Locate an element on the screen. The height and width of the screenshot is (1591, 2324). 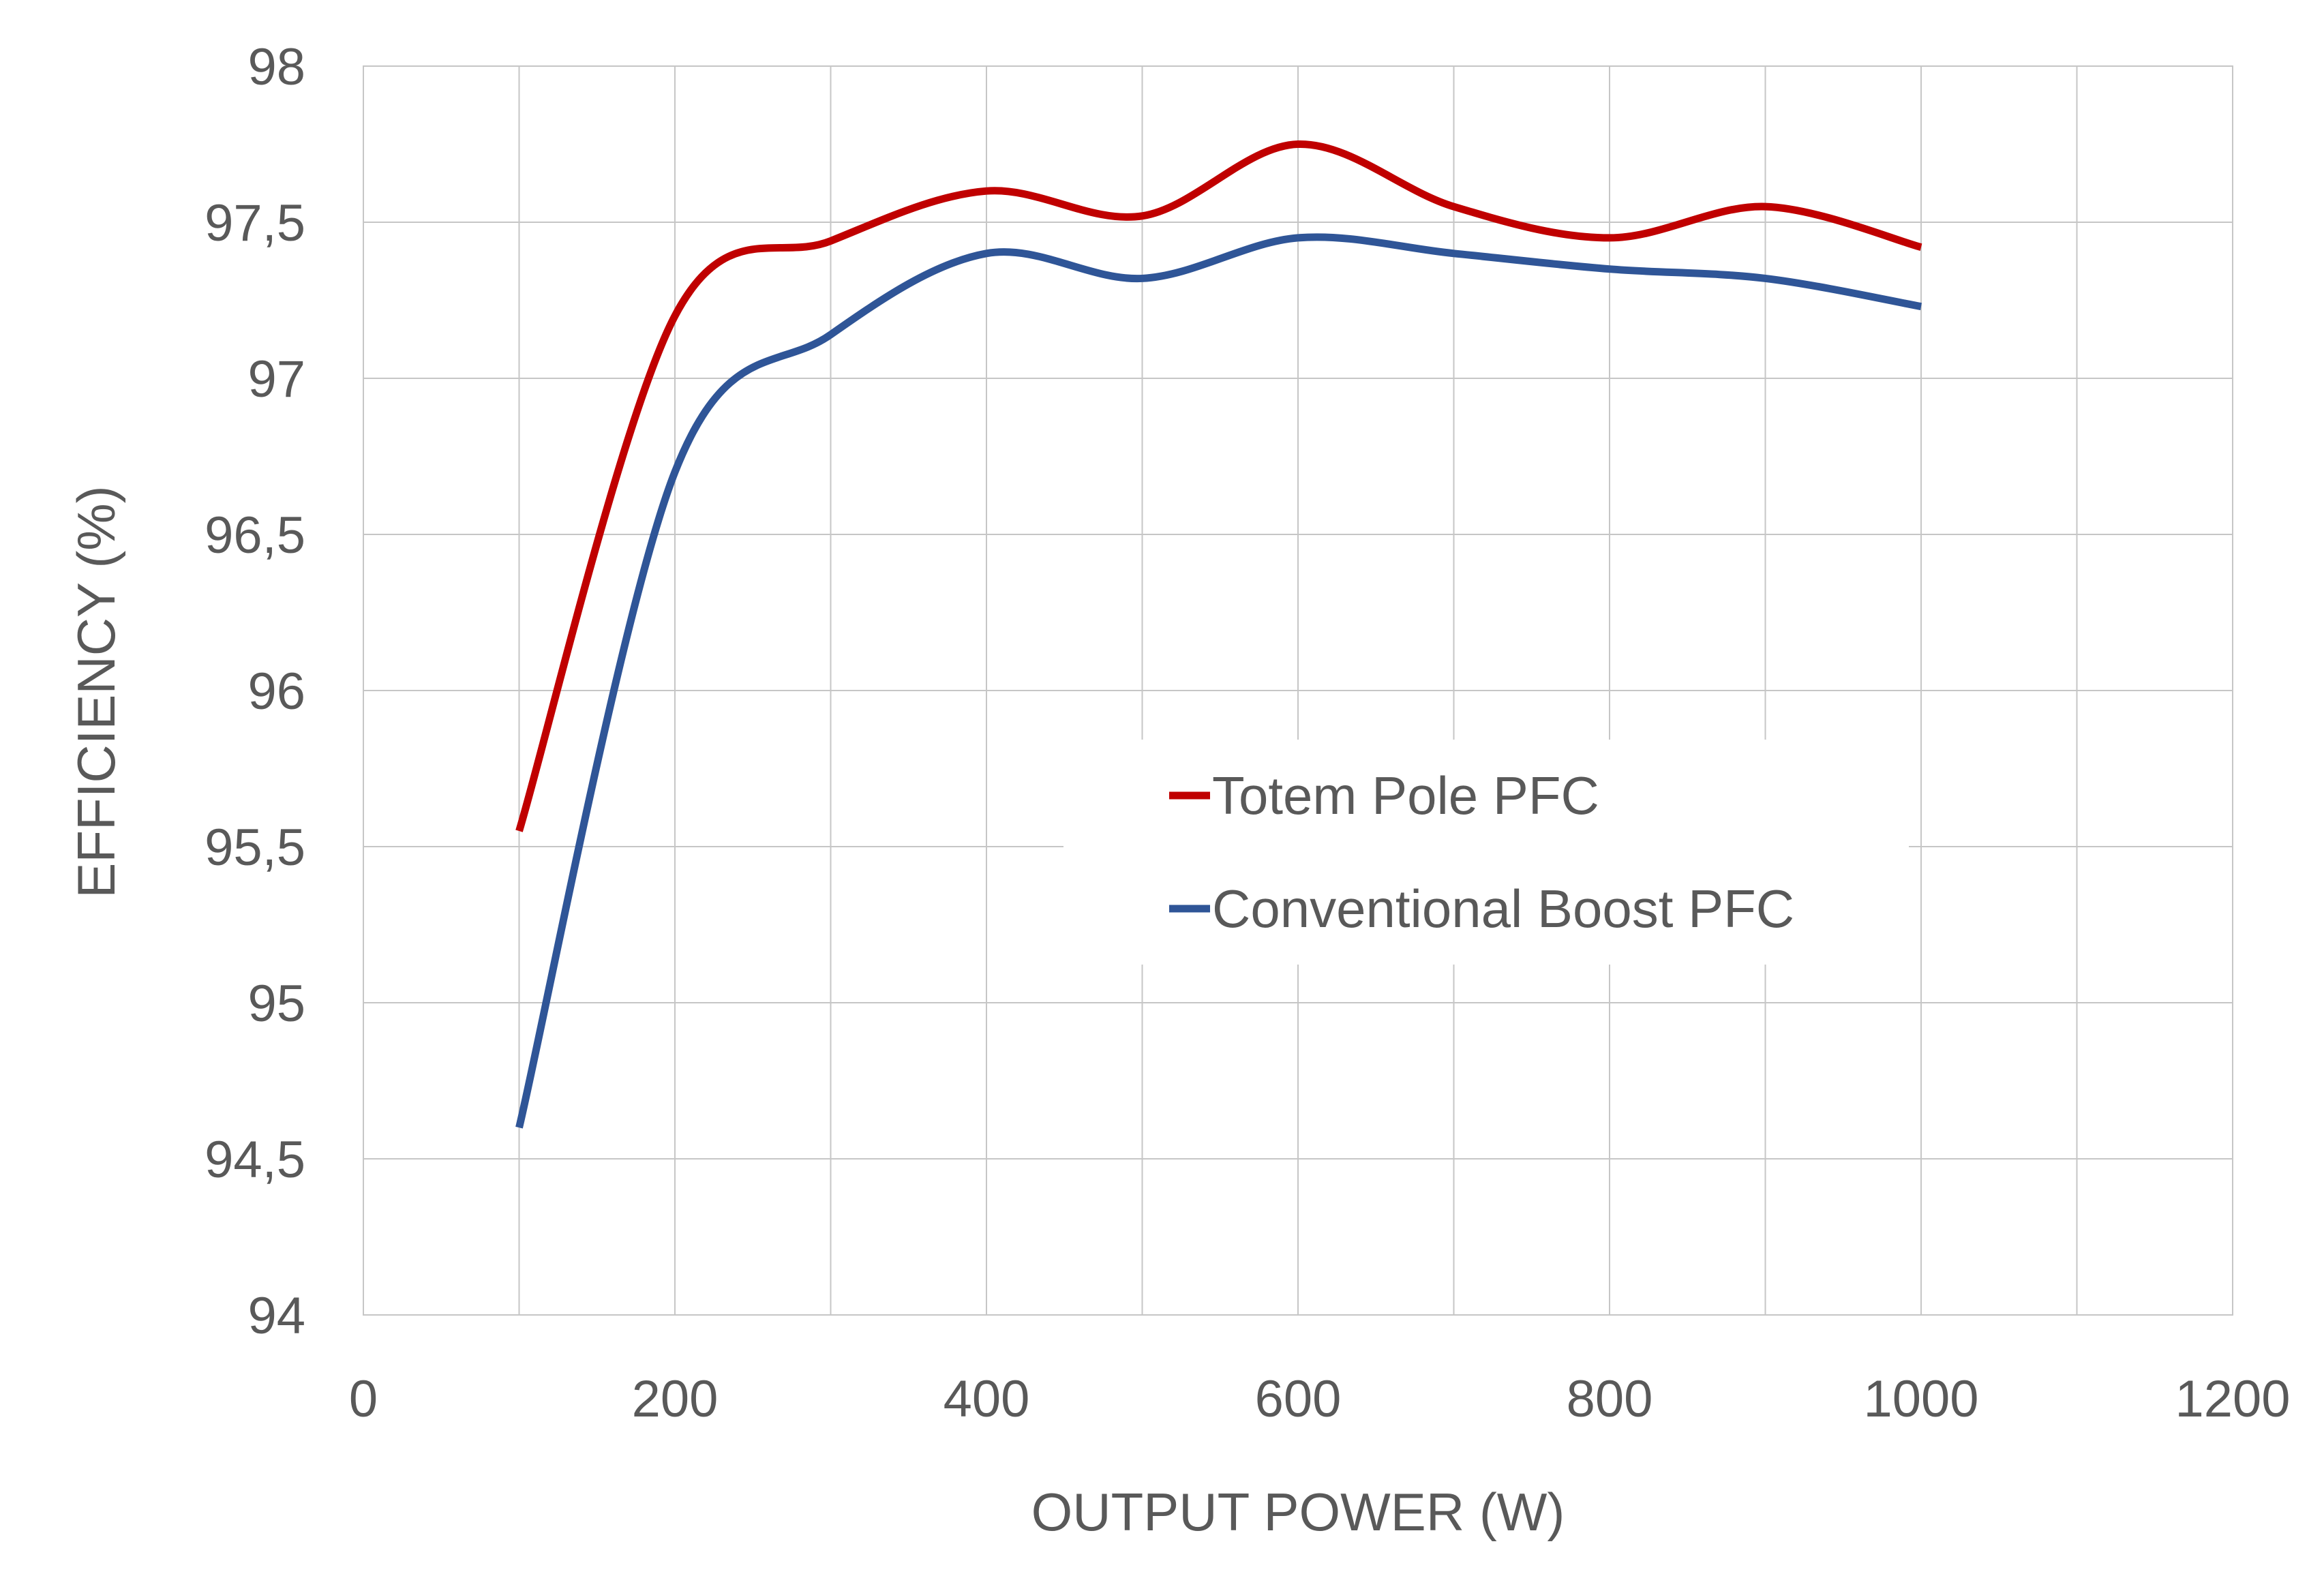
y-tick-label: 98 is located at coordinates (276, 67).